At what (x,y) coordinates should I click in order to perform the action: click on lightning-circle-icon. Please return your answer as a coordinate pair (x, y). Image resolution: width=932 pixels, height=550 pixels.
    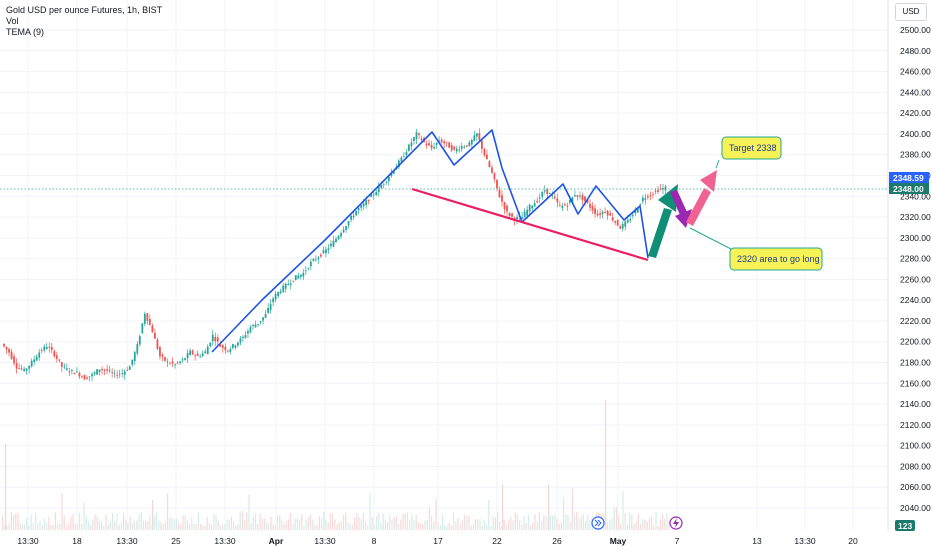
    Looking at the image, I should click on (676, 523).